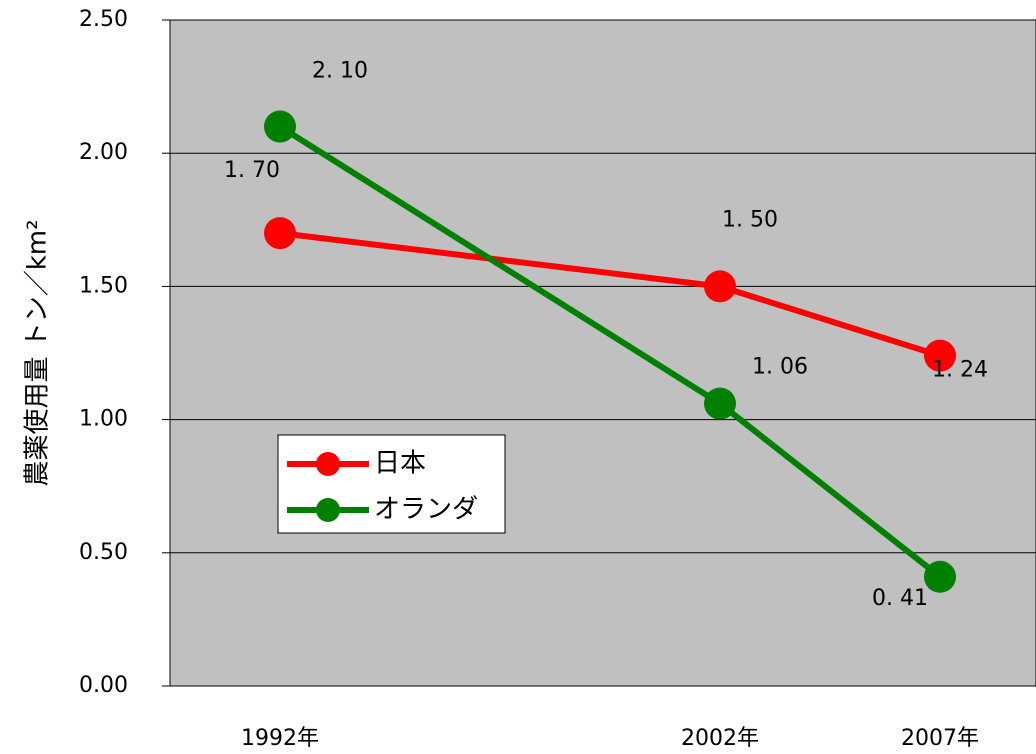 Image resolution: width=1036 pixels, height=754 pixels. Describe the element at coordinates (780, 367) in the screenshot. I see `data-label: 1. 06` at that location.